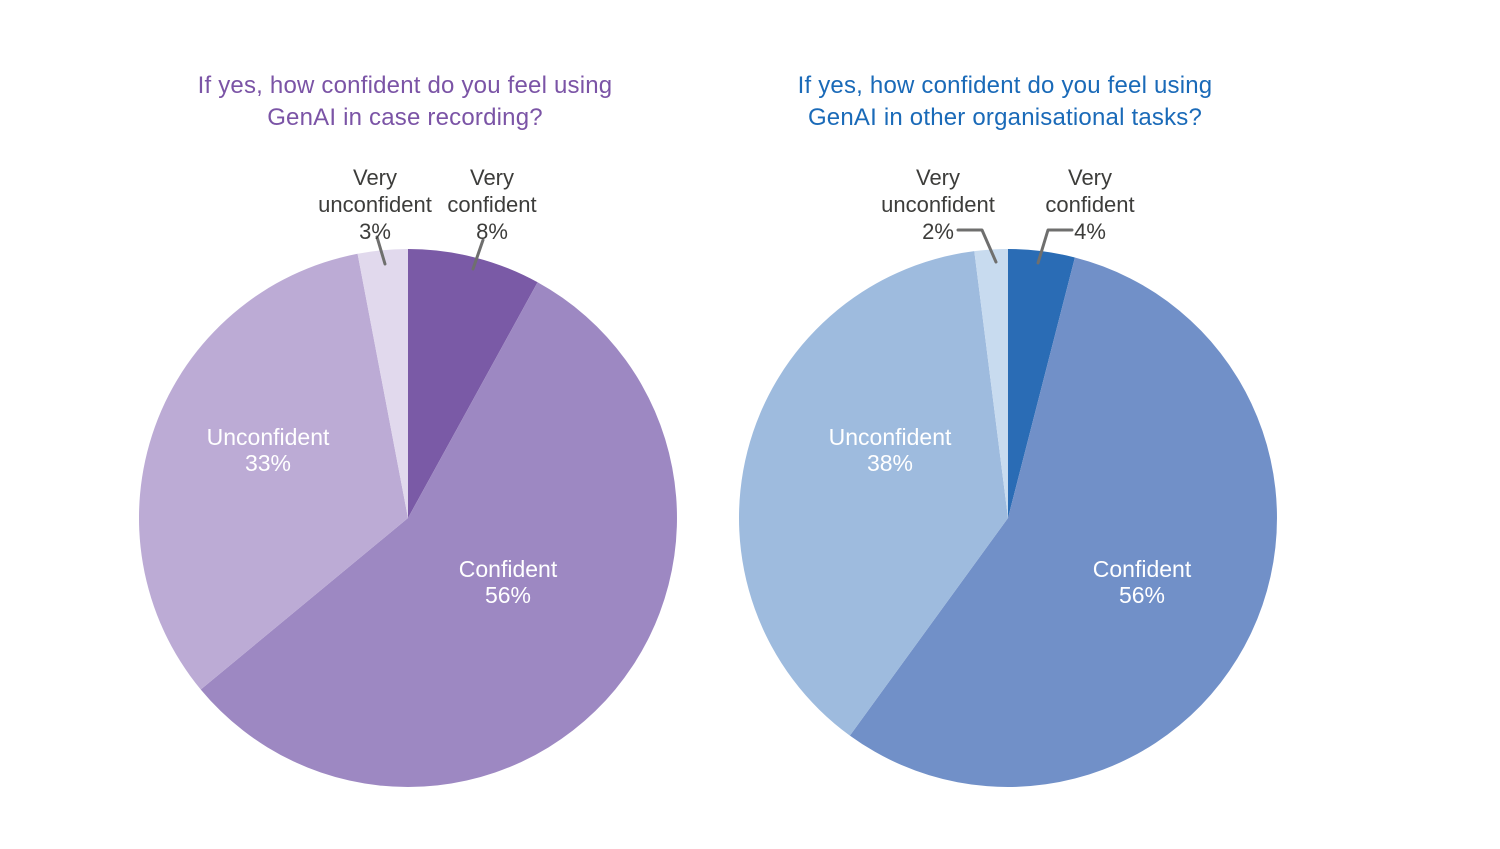 This screenshot has height=849, width=1500. I want to click on callout-label-very-unconfident: Very unconfident 2%, so click(938, 204).